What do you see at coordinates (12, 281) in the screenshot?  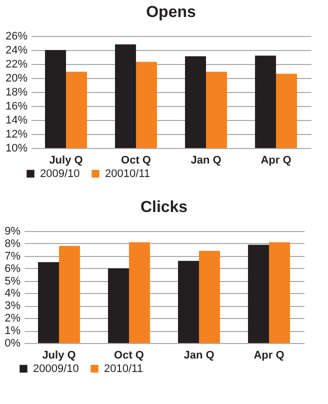 I see `y-tick-label: 5%` at bounding box center [12, 281].